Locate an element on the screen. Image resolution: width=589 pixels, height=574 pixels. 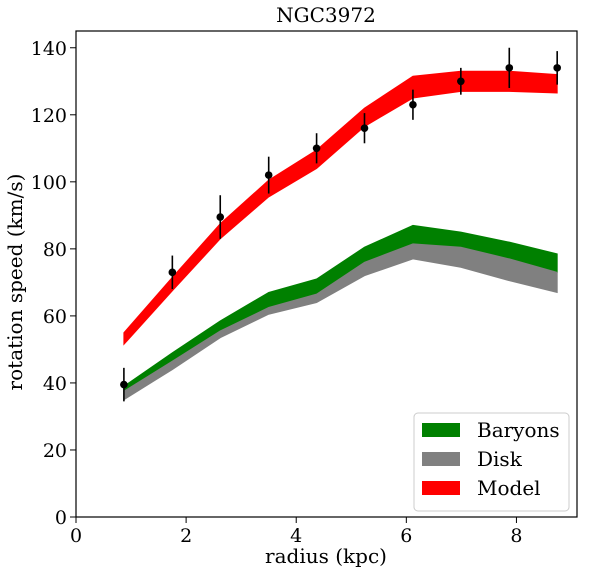
x-axis-title: radius (kpc) is located at coordinates (326, 556).